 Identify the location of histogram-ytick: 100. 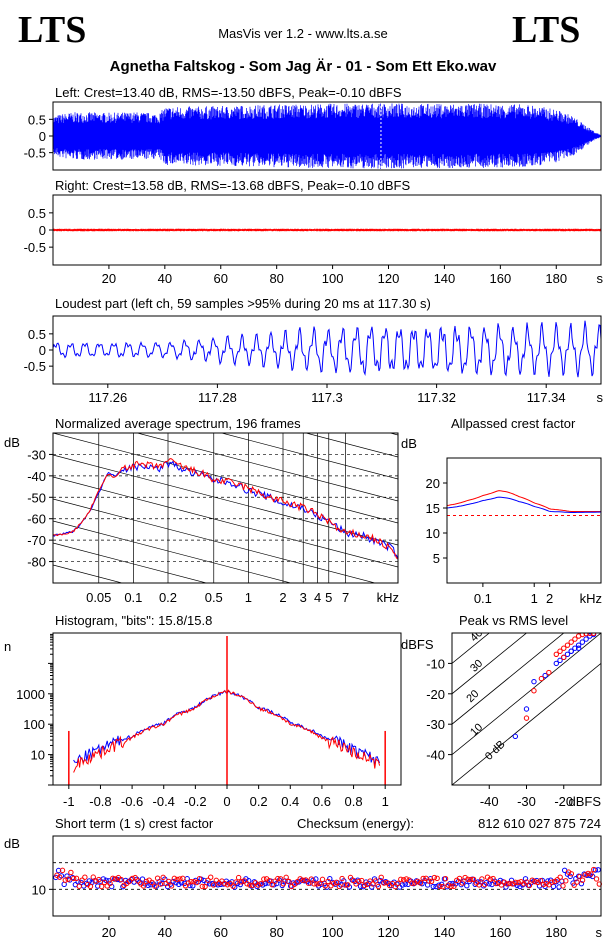
(34, 724).